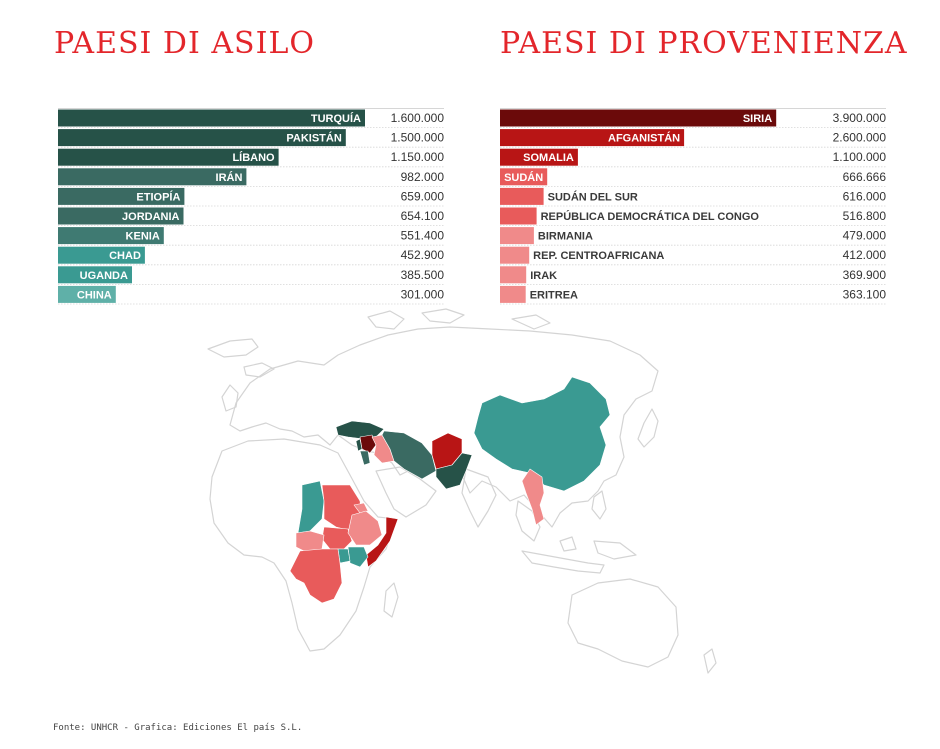  I want to click on asylum-value-label-3: 982.000, so click(423, 177).